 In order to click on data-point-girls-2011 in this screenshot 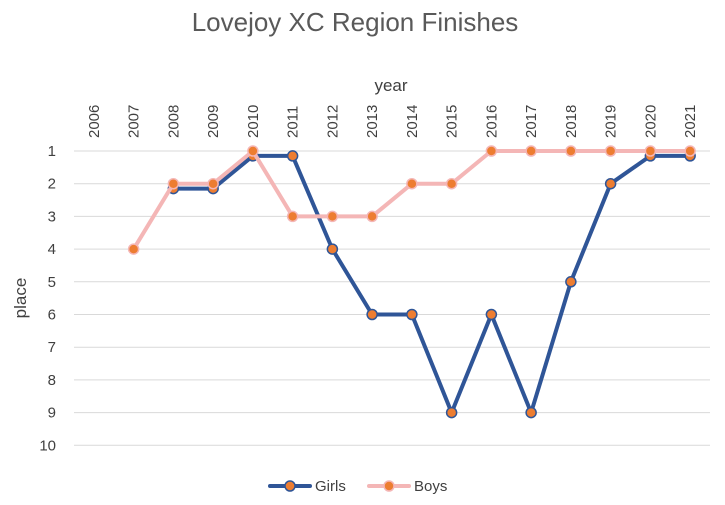, I will do `click(292, 156)`.